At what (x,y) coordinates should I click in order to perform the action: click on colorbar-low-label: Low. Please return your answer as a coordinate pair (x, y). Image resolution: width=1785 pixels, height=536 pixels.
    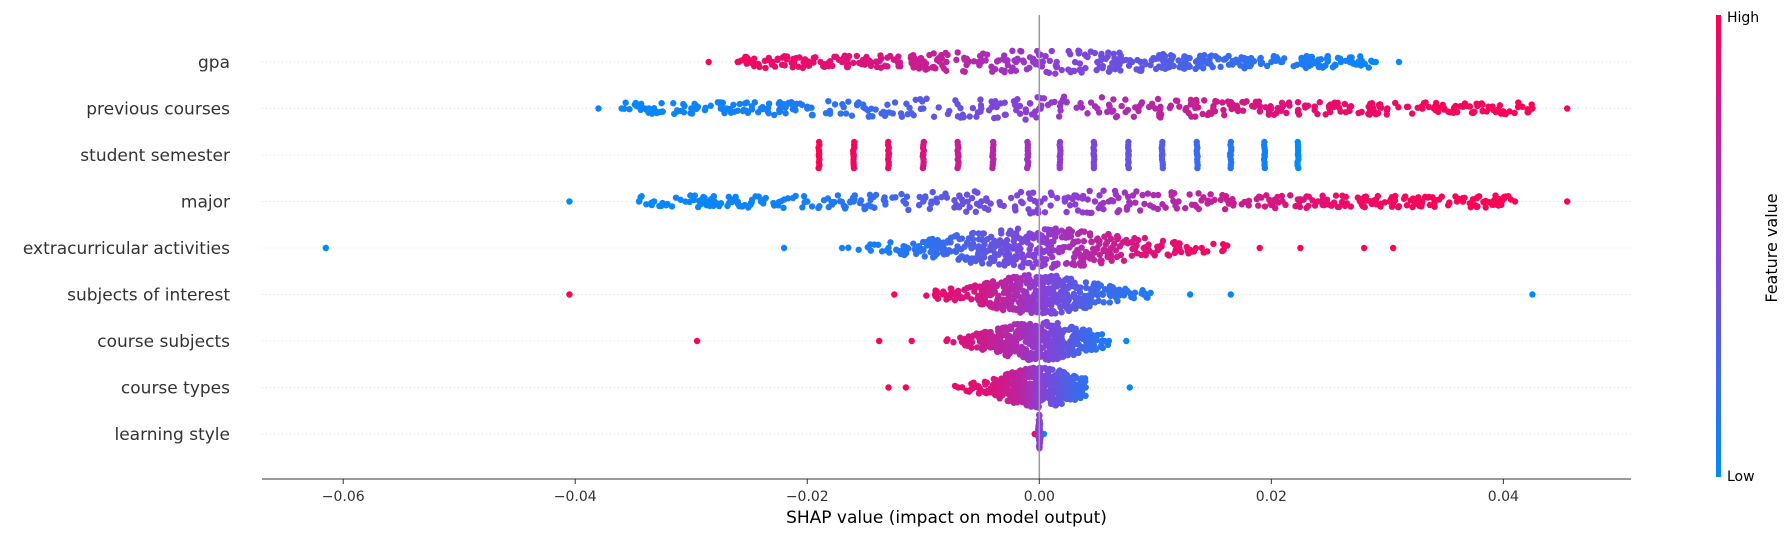
    Looking at the image, I should click on (1741, 477).